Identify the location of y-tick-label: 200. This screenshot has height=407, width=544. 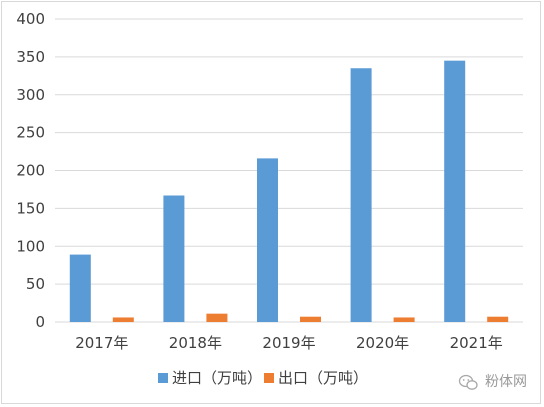
(30, 171).